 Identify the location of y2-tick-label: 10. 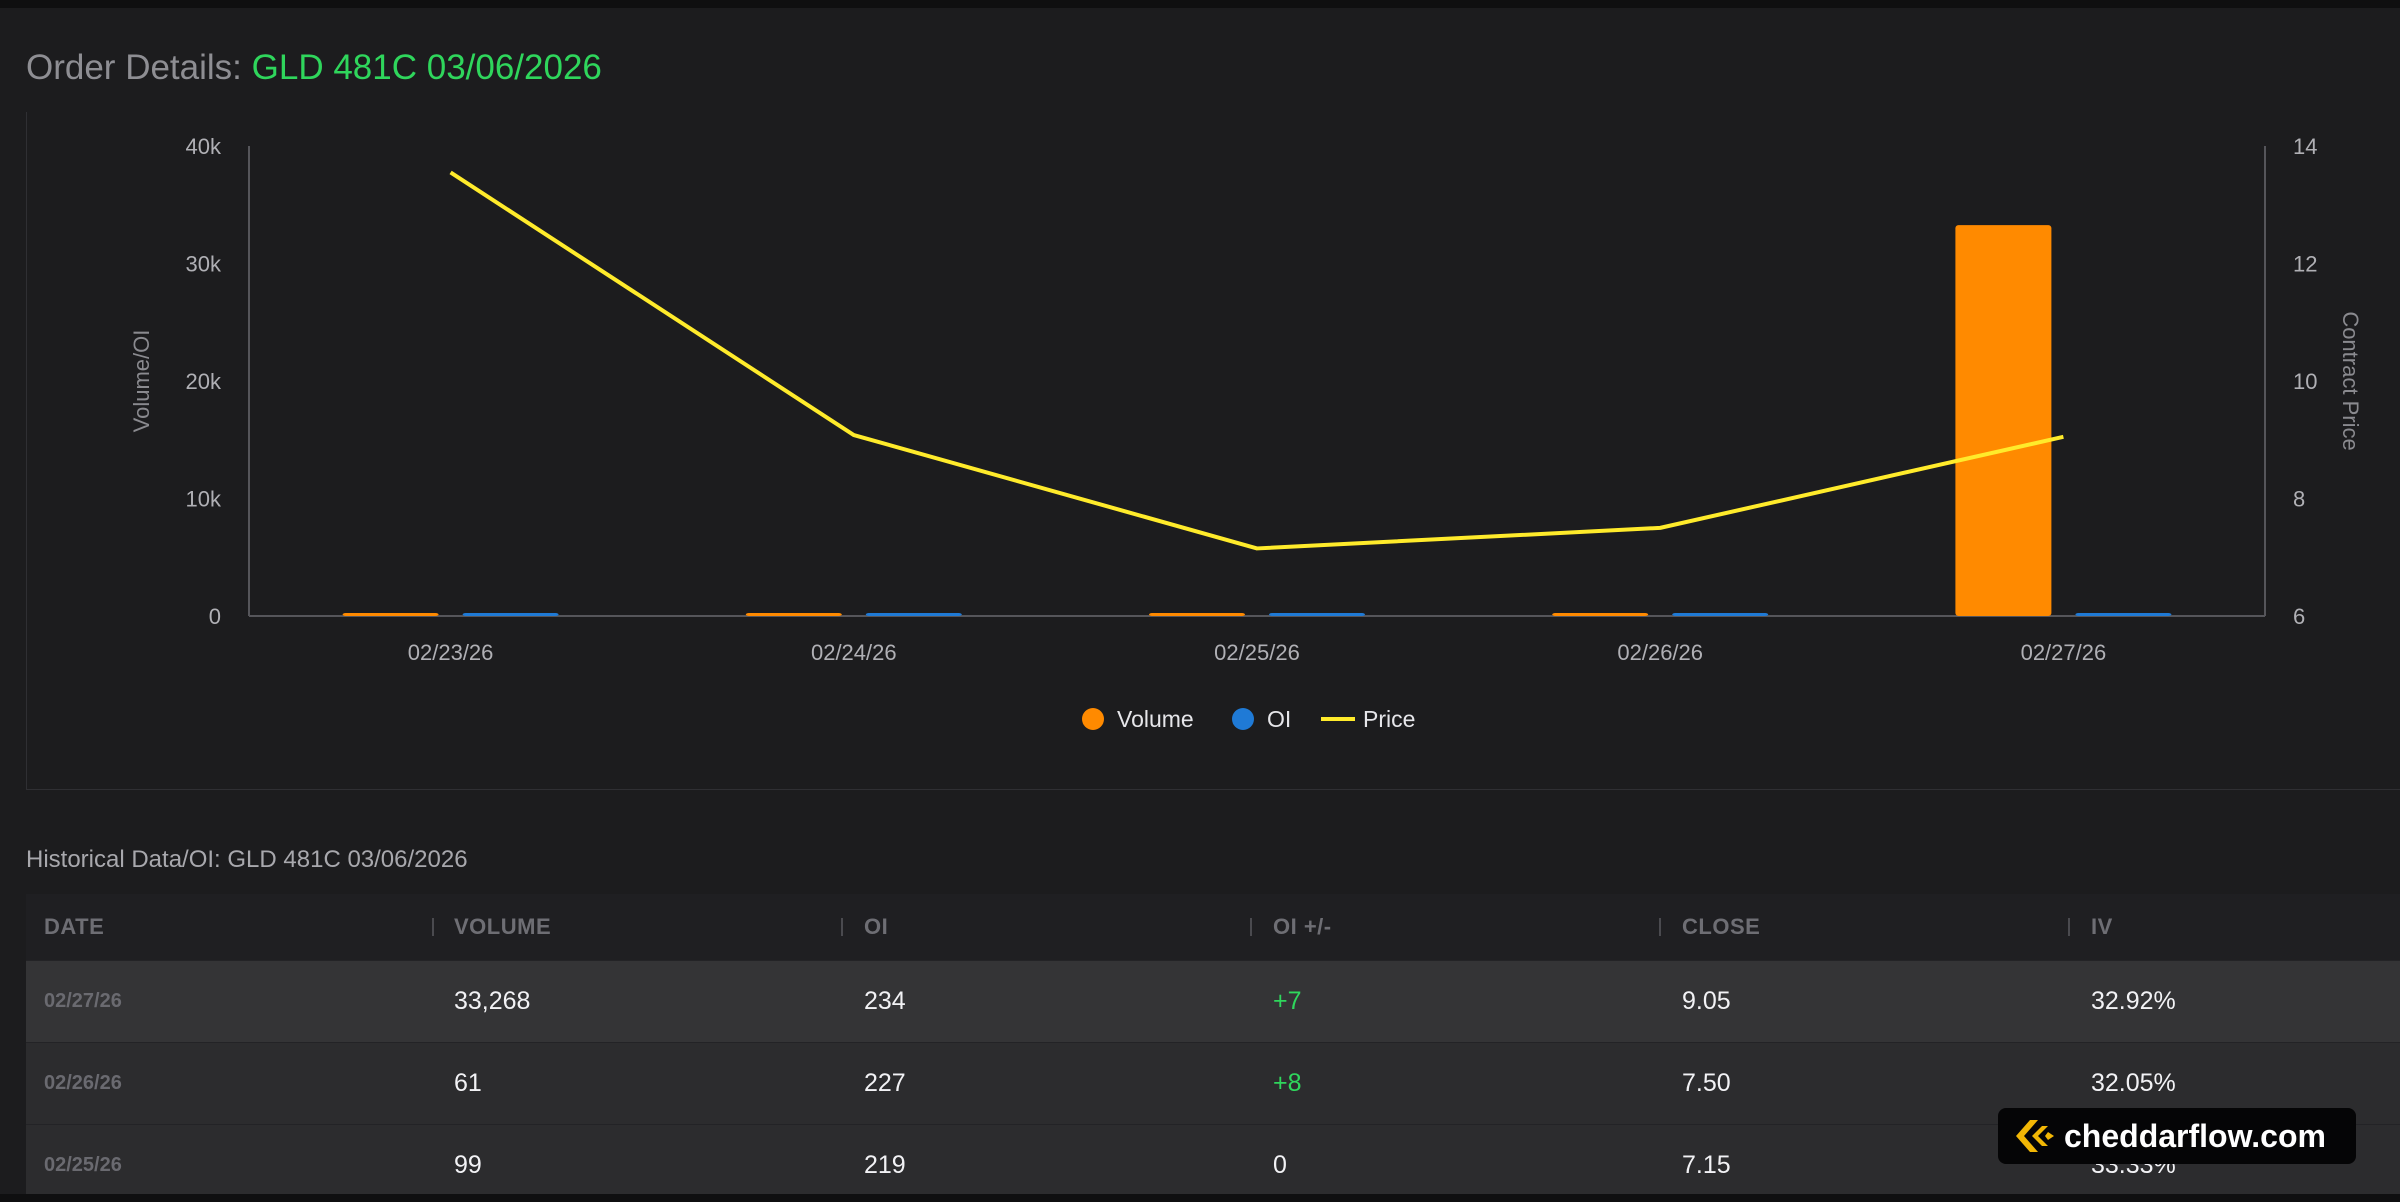
(2305, 381).